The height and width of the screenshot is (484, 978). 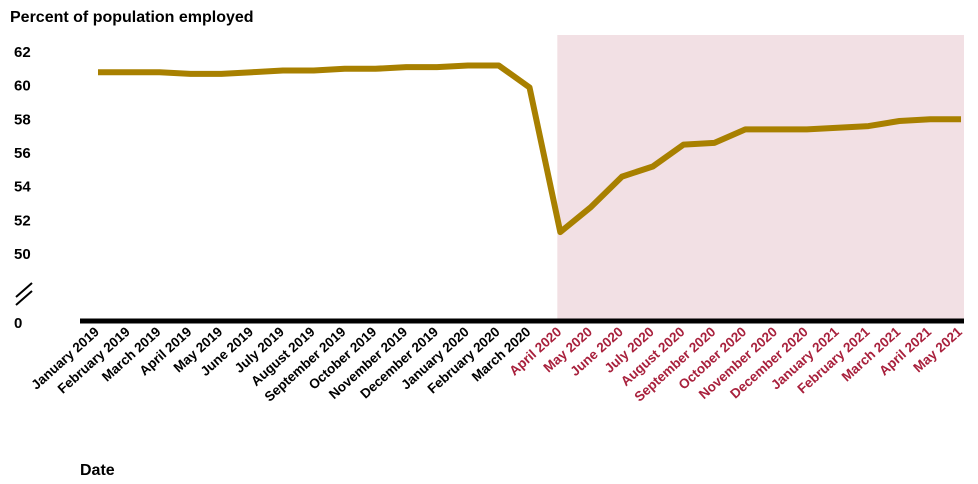 I want to click on y-tick-labels: 62 60 58 56 54 52 50 0, so click(x=22, y=188).